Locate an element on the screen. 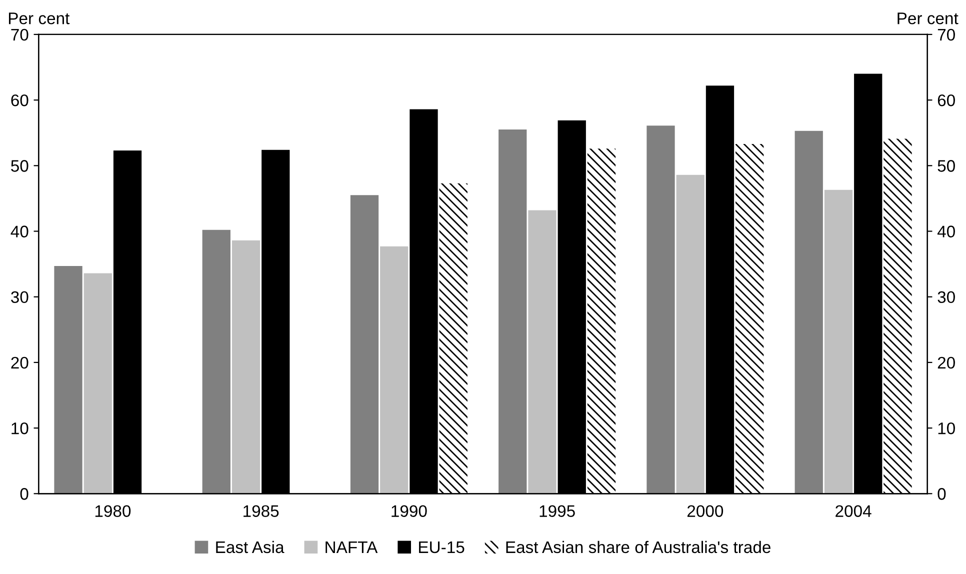 Image resolution: width=966 pixels, height=574 pixels. y-tick-label: 0 is located at coordinates (24, 494).